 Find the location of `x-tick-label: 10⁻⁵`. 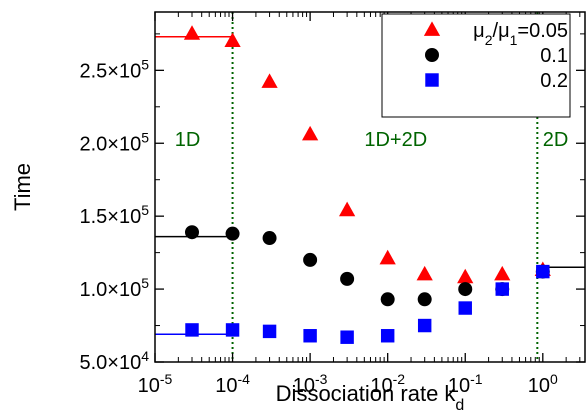

x-tick-label: 10⁻⁵ is located at coordinates (155, 384).